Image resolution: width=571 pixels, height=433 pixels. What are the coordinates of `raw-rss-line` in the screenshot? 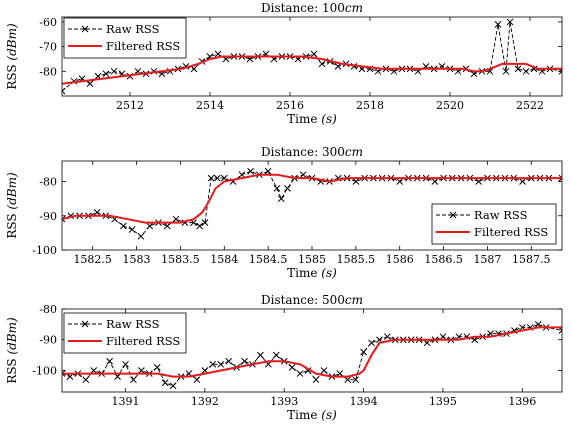 It's located at (312, 355).